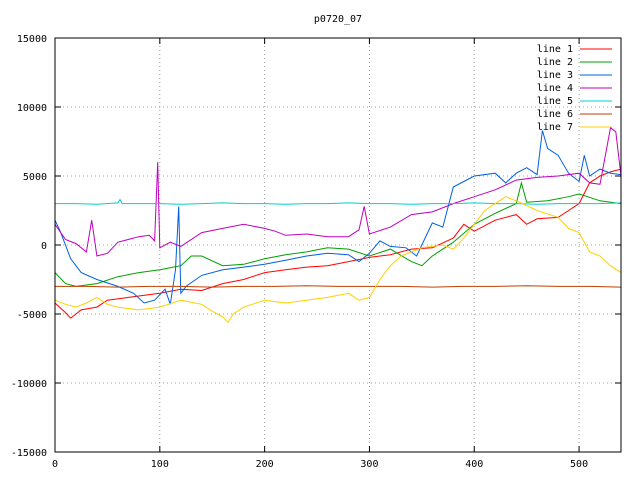  What do you see at coordinates (474, 464) in the screenshot?
I see `x-tick-label: 400` at bounding box center [474, 464].